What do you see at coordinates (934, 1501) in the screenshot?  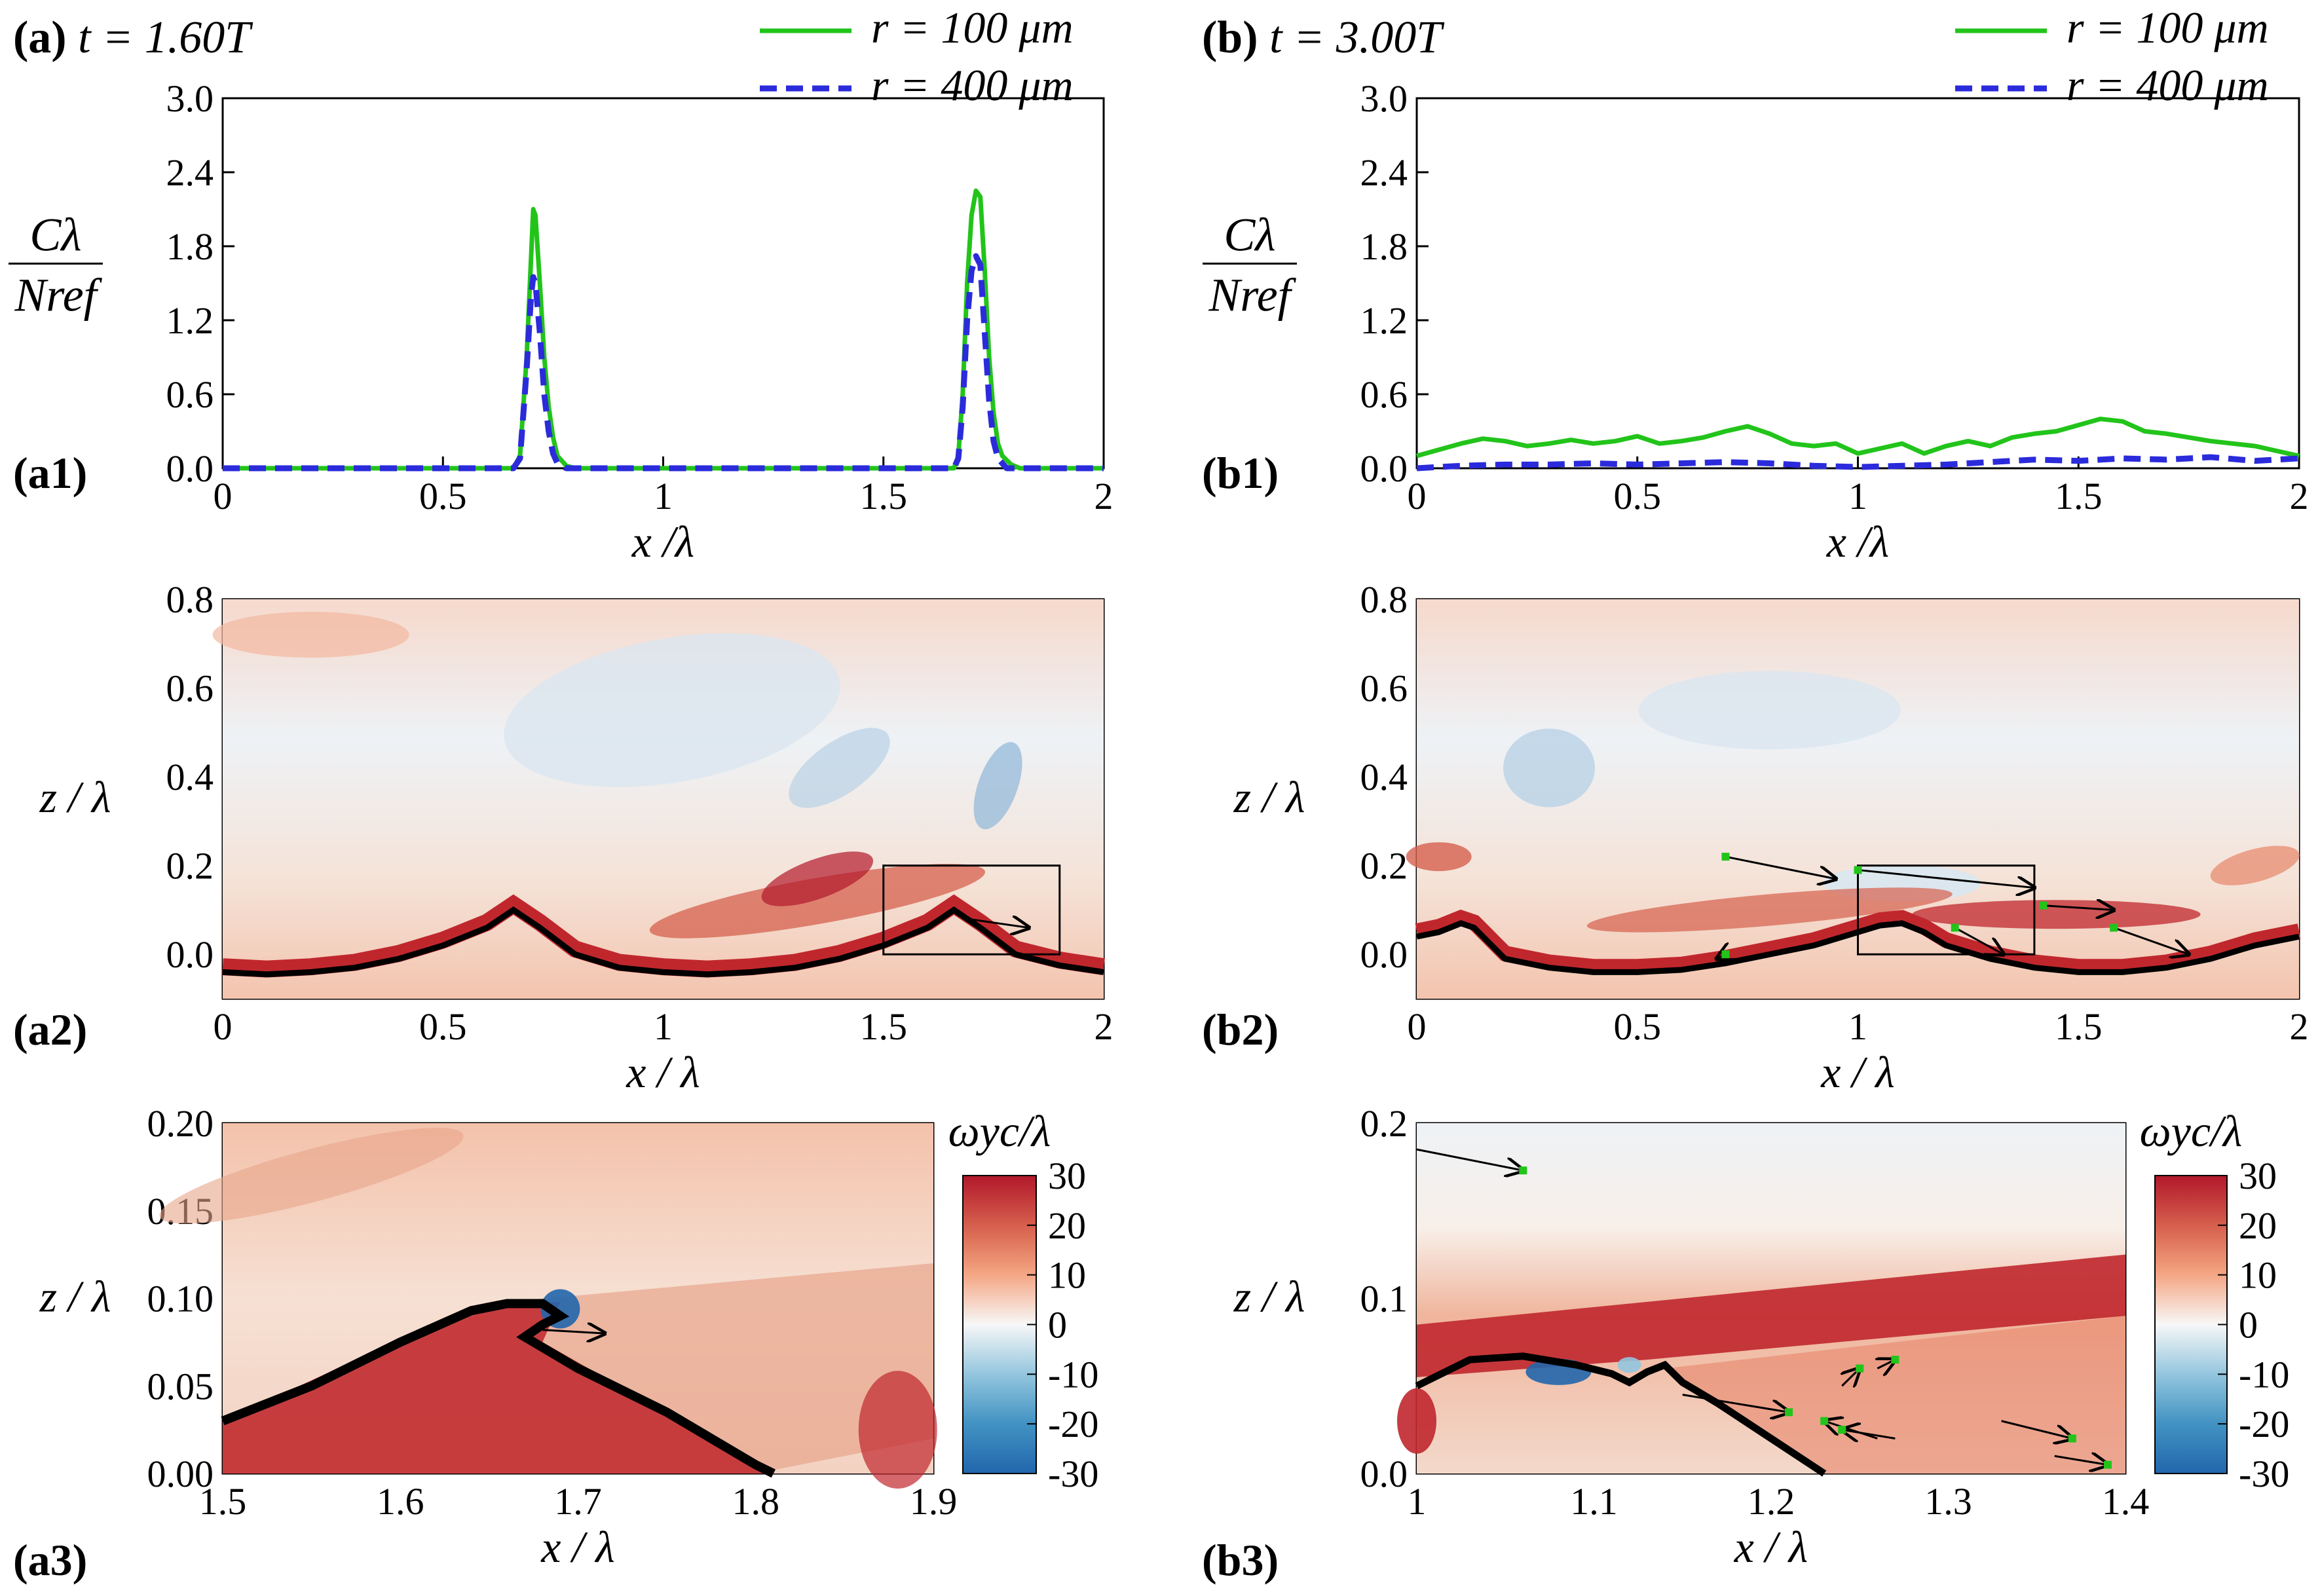 I see `x-tick-label: 1.9` at bounding box center [934, 1501].